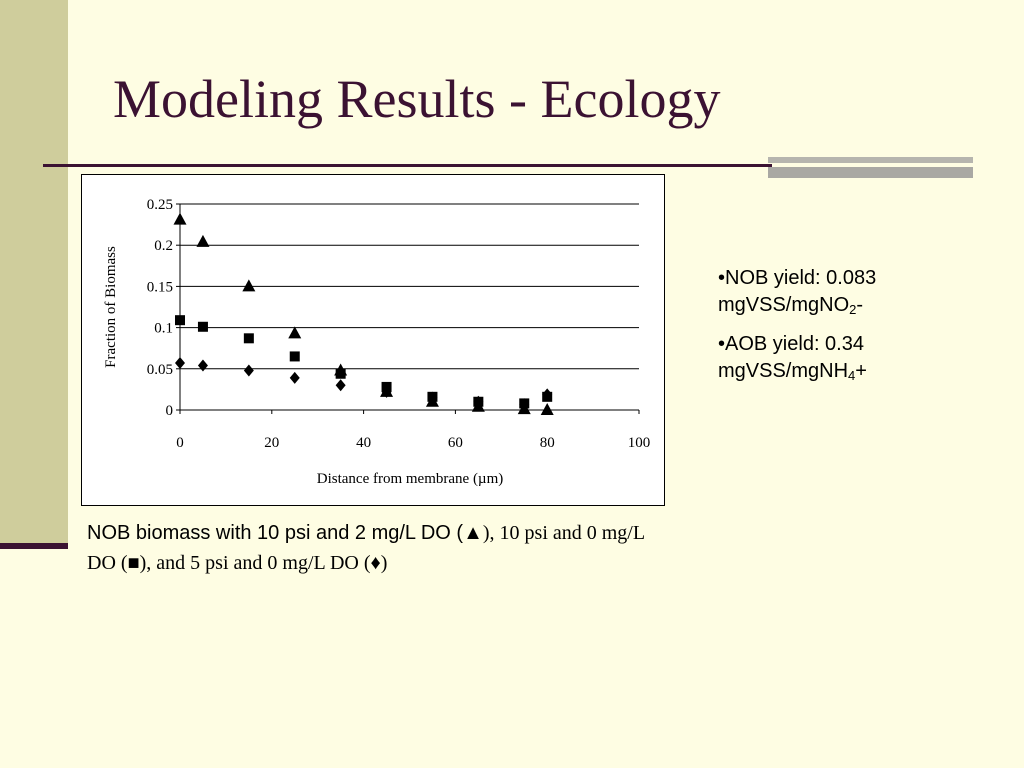  What do you see at coordinates (409, 286) in the screenshot?
I see `chart-gridlines` at bounding box center [409, 286].